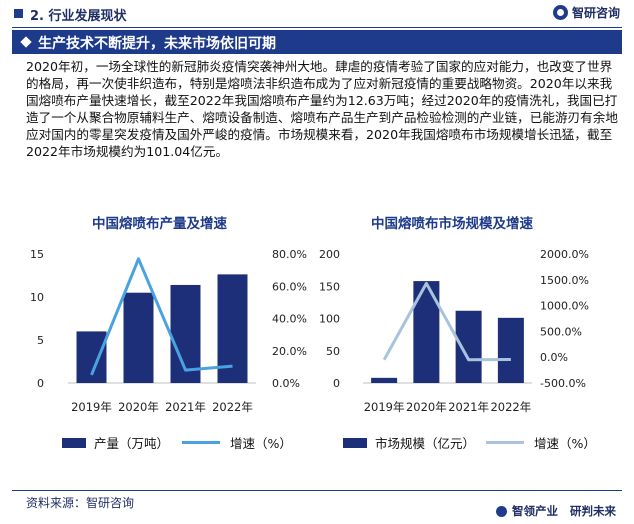 The height and width of the screenshot is (524, 634). What do you see at coordinates (132, 443) in the screenshot?
I see `legend-bar-label: 产量（万吨）` at bounding box center [132, 443].